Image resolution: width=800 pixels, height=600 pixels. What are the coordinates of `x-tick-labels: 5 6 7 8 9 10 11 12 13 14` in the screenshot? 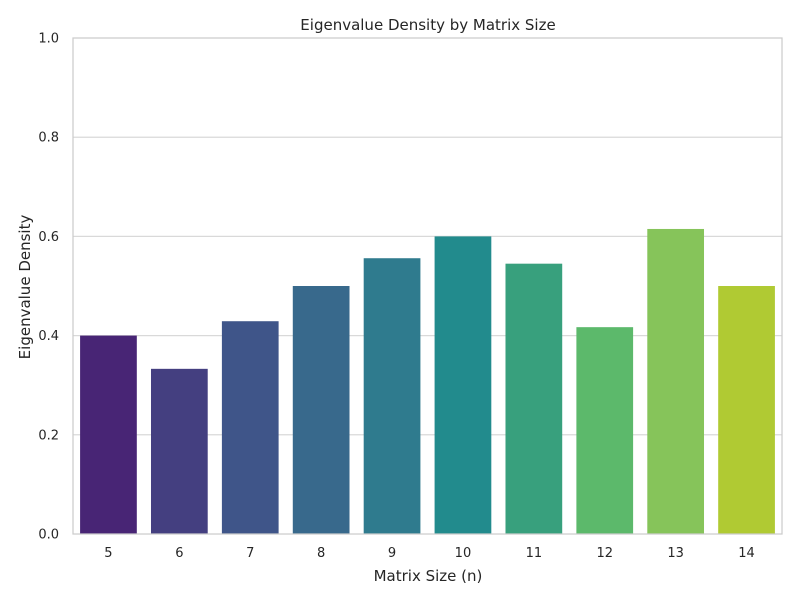 It's located at (429, 553).